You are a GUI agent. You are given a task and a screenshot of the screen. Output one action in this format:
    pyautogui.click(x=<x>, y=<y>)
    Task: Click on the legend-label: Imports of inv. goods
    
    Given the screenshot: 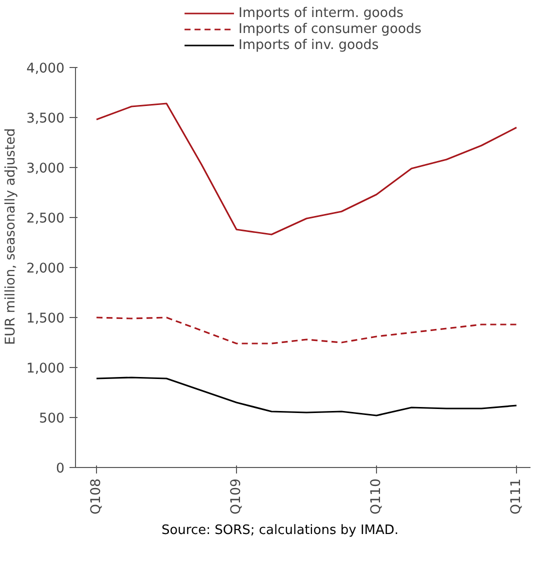 What is the action you would take?
    pyautogui.click(x=308, y=45)
    